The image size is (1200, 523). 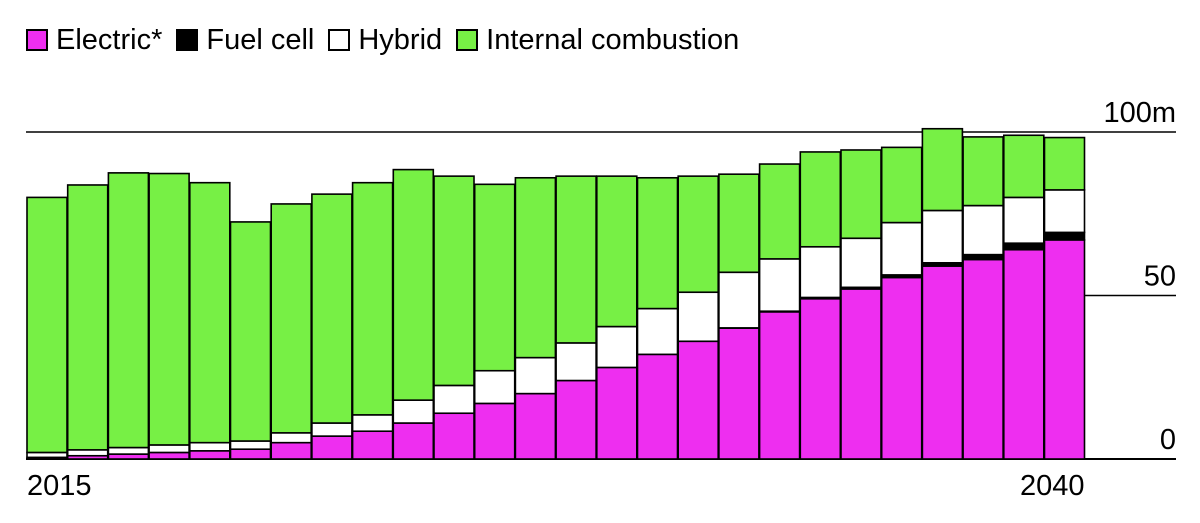 I want to click on bar-hybrid-2017, so click(x=128, y=450).